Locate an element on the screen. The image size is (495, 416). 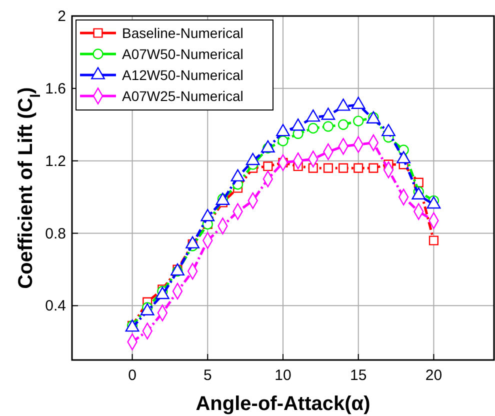
legend-label: A12W50-Numerical is located at coordinates (183, 75).